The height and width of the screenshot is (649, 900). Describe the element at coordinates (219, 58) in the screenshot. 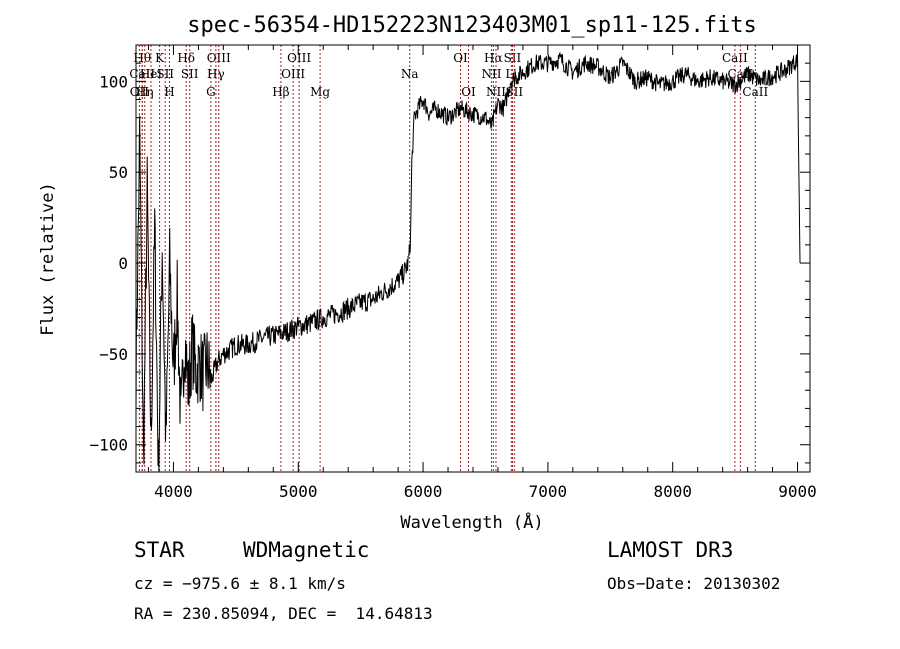

I see `marker-label-12: OIII` at that location.